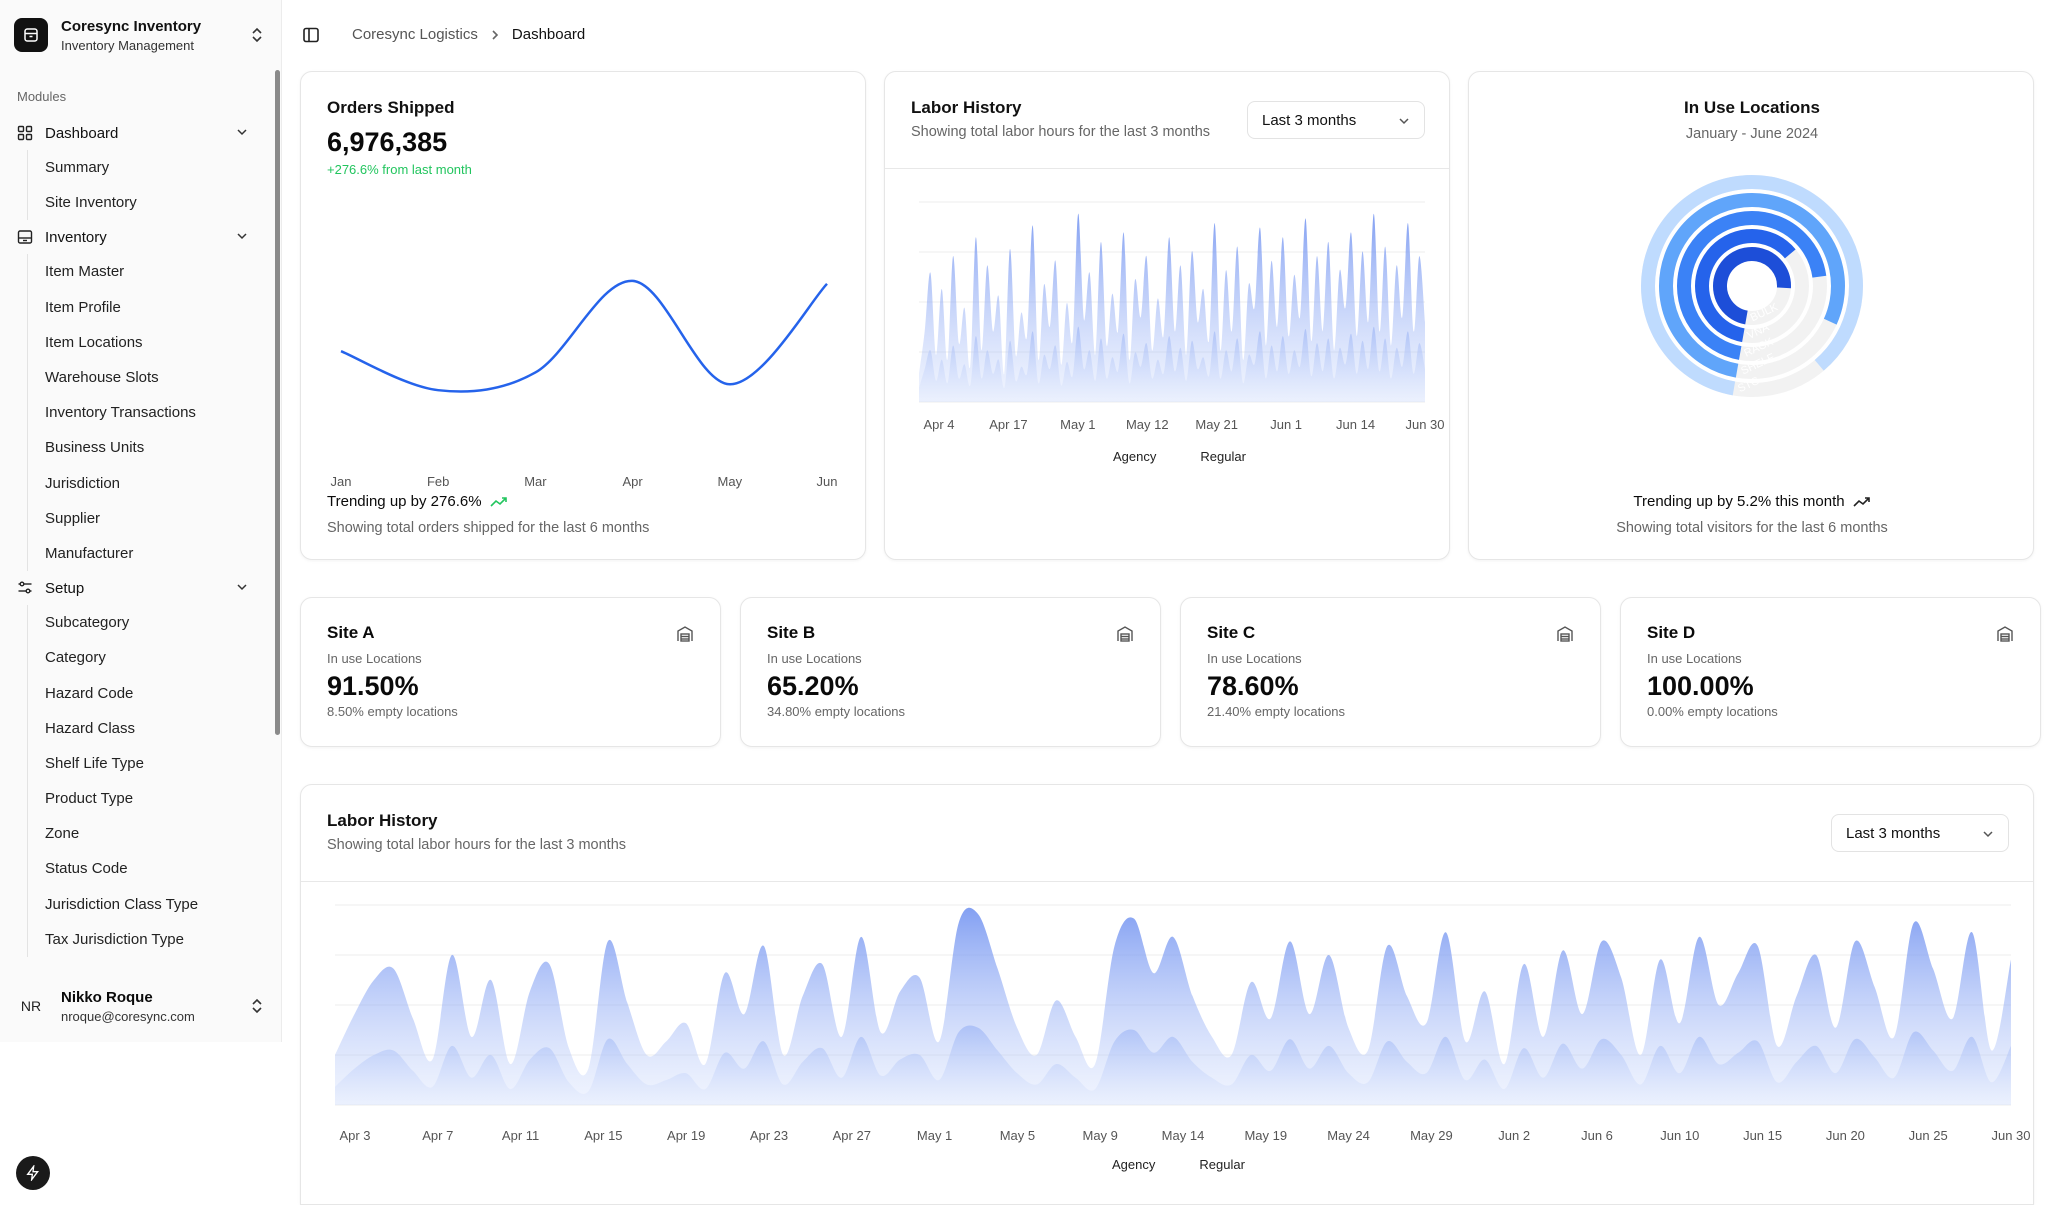 This screenshot has width=2048, height=1205. Describe the element at coordinates (73, 518) in the screenshot. I see `sidebar-item-supplier: Supplier` at that location.